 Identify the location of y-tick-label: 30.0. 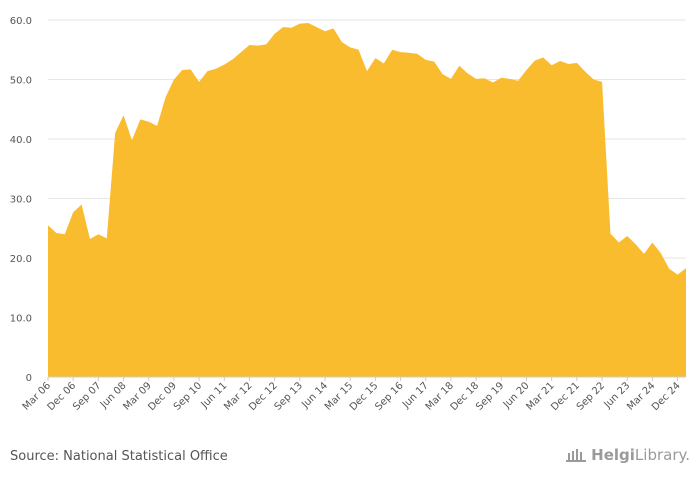
(21, 200).